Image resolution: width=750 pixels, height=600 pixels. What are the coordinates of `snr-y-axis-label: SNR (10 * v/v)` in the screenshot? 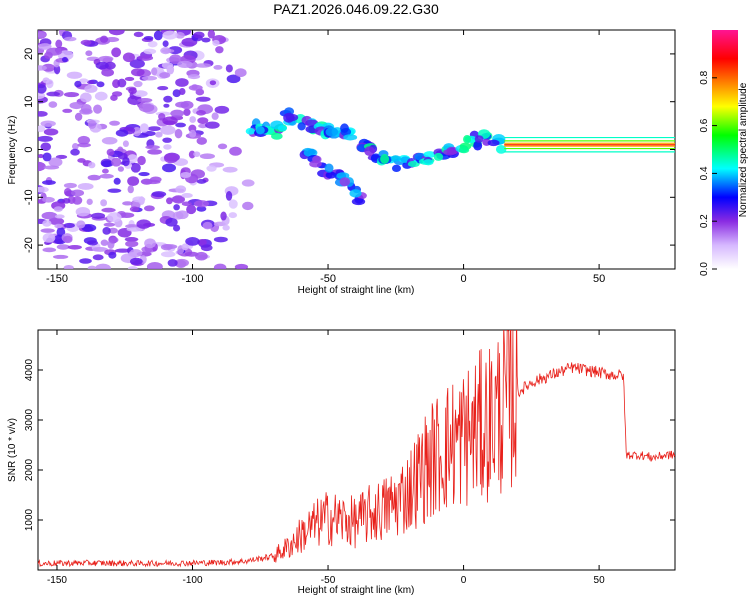 It's located at (12, 450).